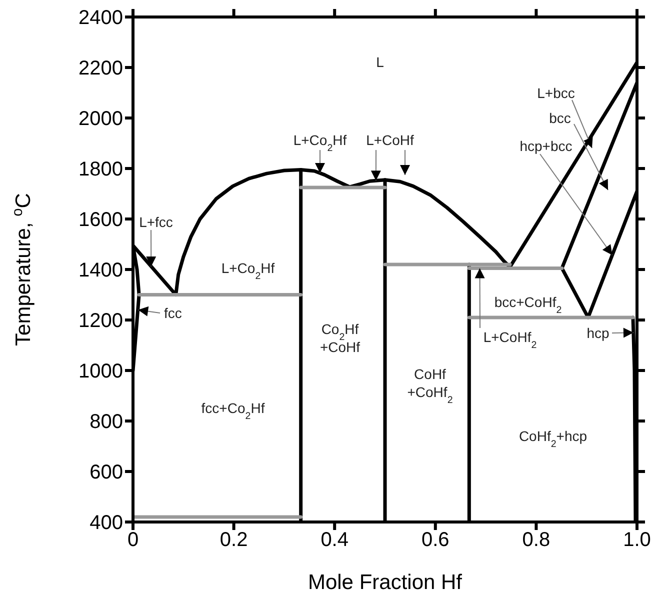 The width and height of the screenshot is (665, 603). What do you see at coordinates (100, 18) in the screenshot?
I see `y-tick-label: 2400` at bounding box center [100, 18].